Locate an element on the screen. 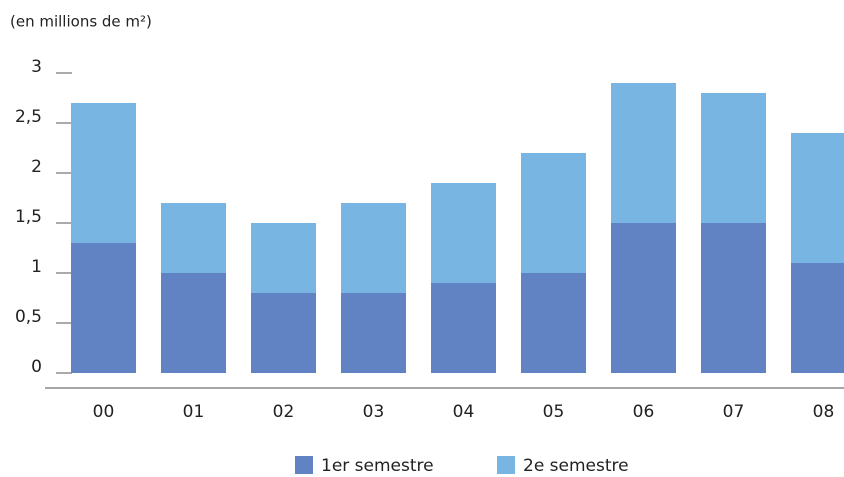  y-tick-label: 3 is located at coordinates (36, 67).